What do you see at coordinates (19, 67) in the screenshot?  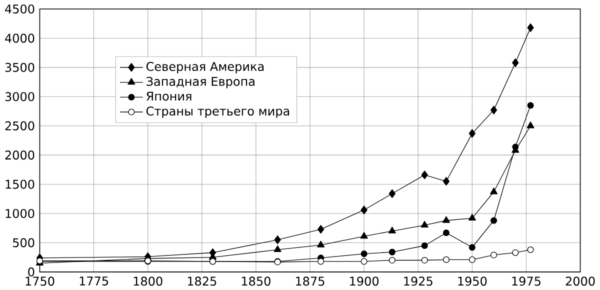 I see `y-tick-label: 3500` at bounding box center [19, 67].